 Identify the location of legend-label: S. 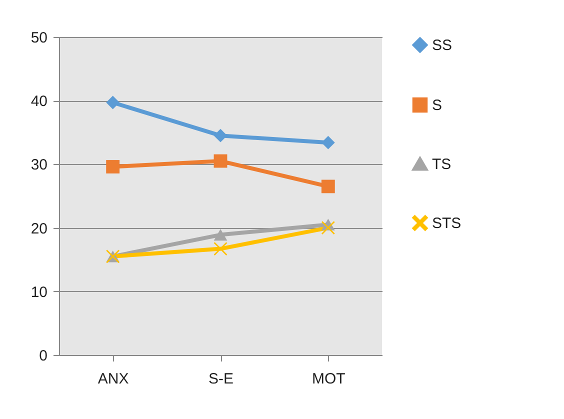
(437, 105).